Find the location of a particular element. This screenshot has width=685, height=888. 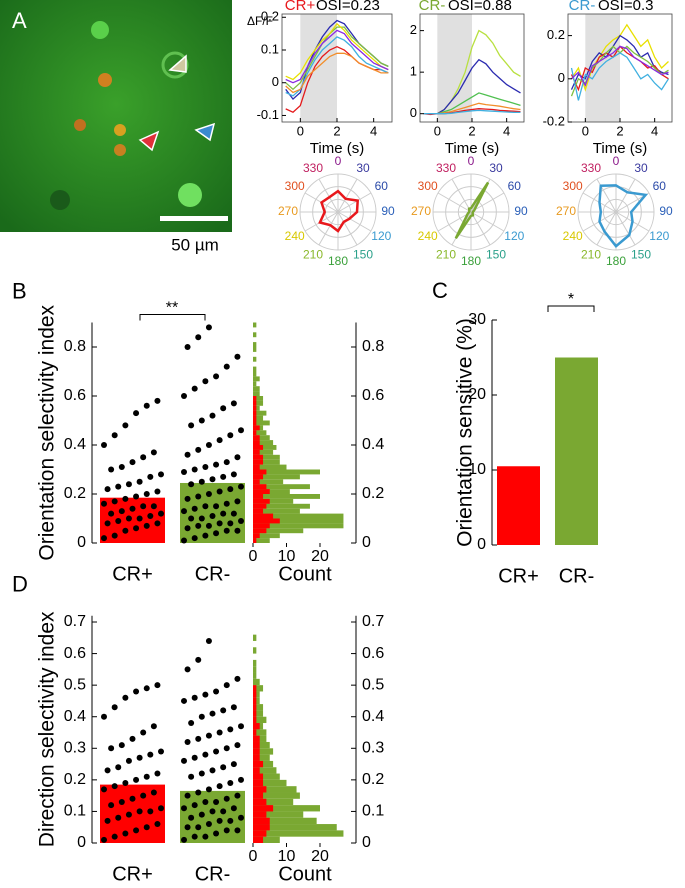

angle-label: 240 is located at coordinates (295, 236).